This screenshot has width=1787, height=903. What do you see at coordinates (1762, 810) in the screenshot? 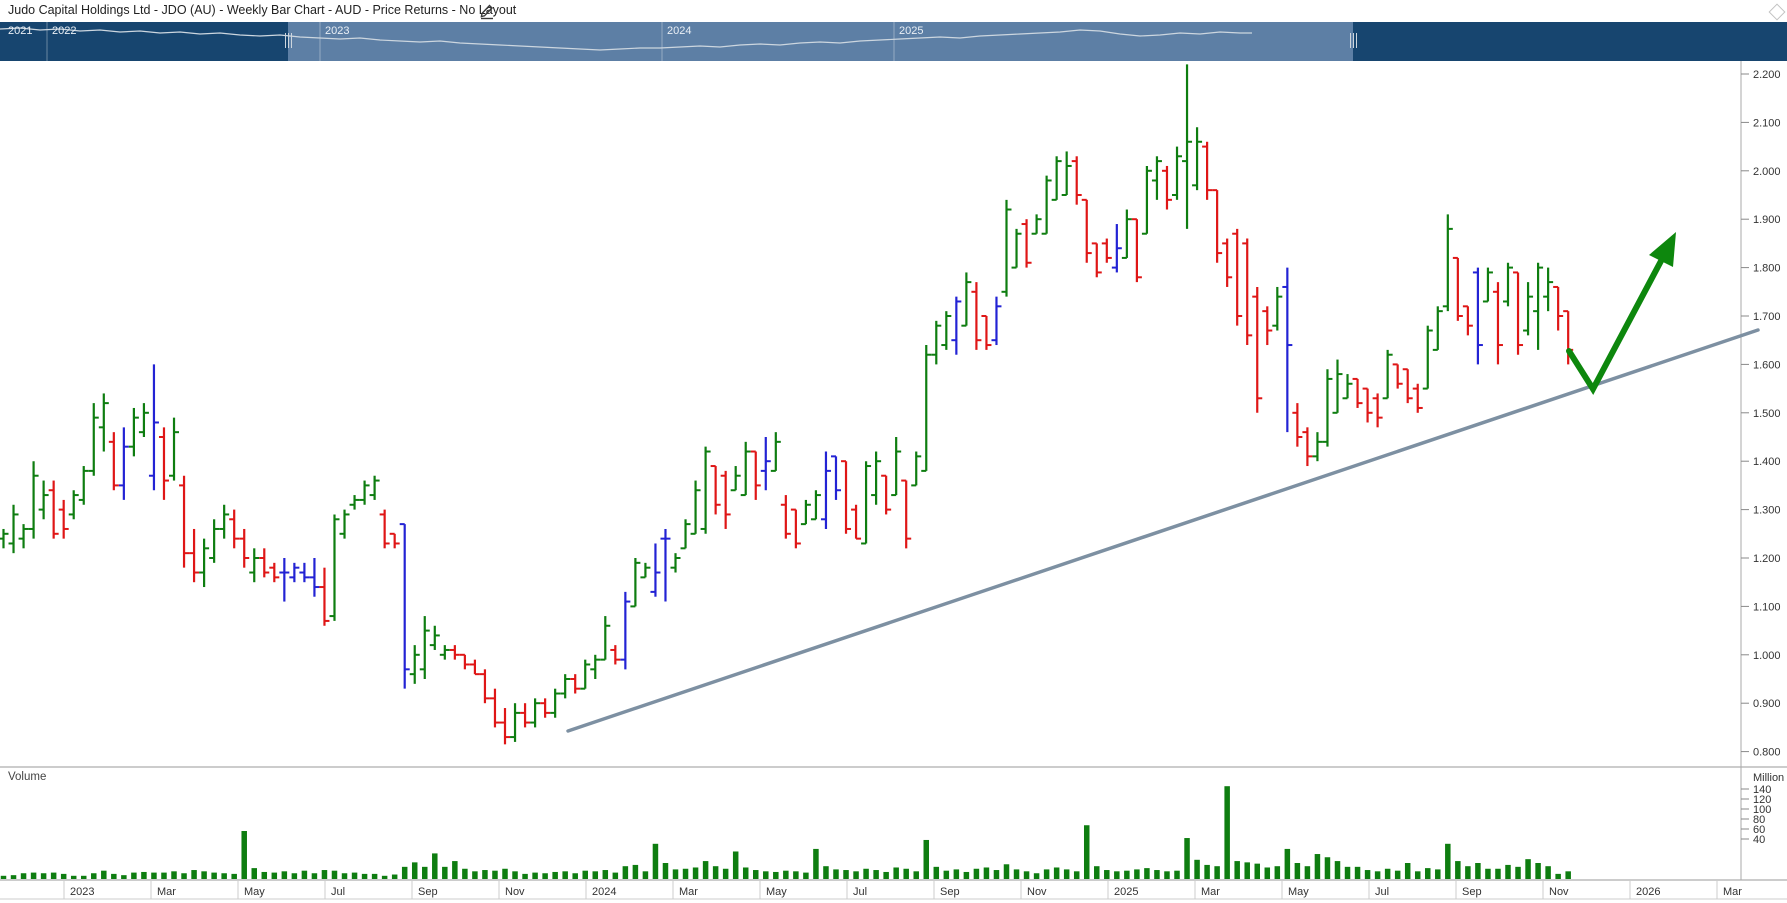
I see `svg-text: 100` at bounding box center [1762, 810].